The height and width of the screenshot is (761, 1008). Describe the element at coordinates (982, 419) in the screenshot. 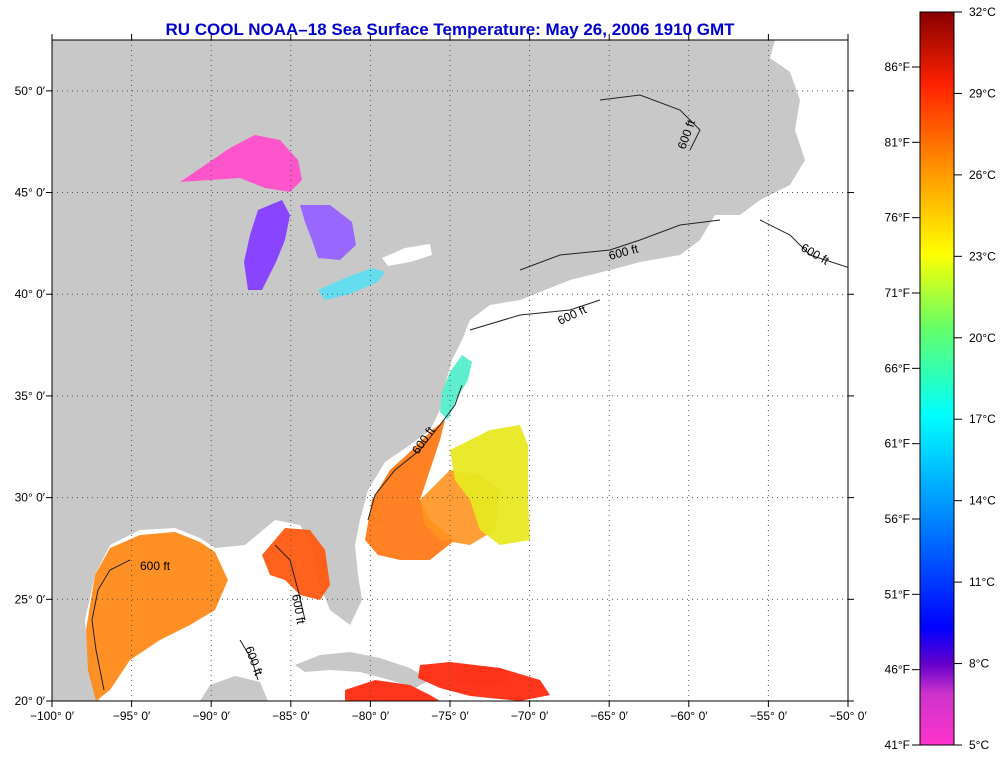

I see `colorbar-c-label: 17°C` at that location.